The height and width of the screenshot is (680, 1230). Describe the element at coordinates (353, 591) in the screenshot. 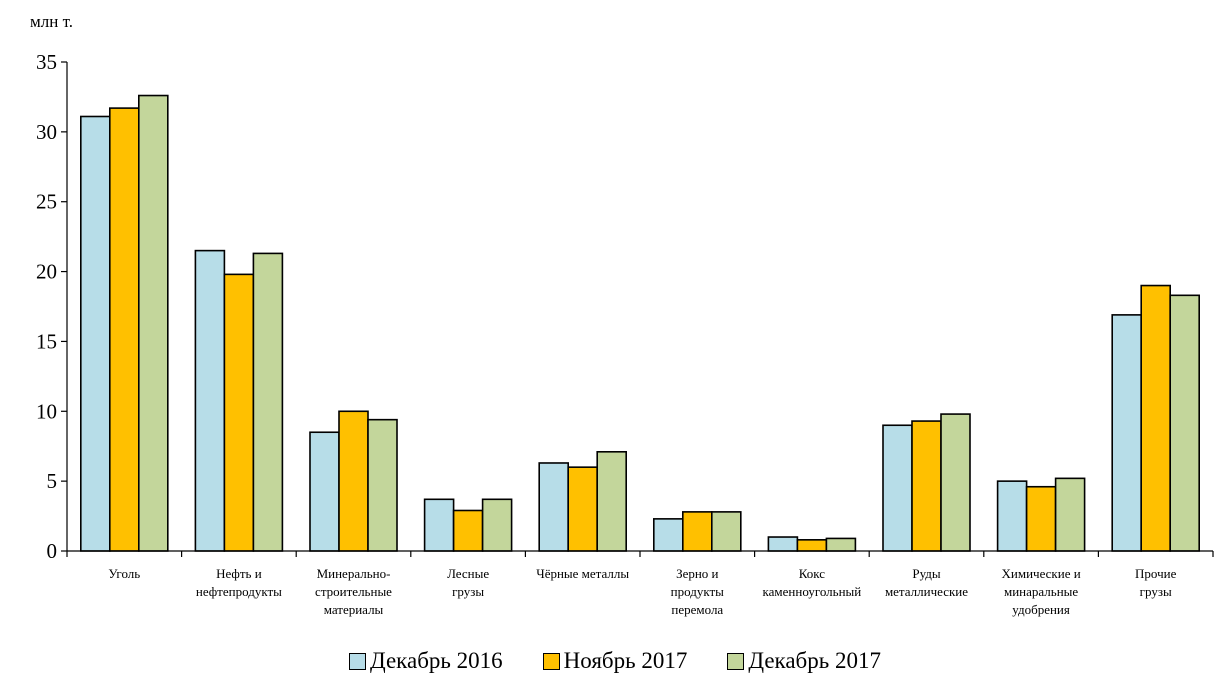

I see `x-category-label-3: Минерально-строительные материалы` at that location.